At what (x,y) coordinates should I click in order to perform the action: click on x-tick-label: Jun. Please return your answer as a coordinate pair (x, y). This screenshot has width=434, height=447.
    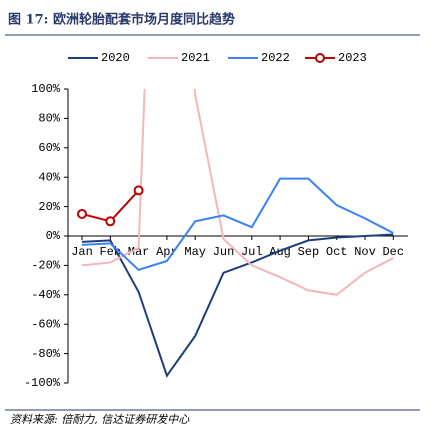
    Looking at the image, I should click on (224, 252).